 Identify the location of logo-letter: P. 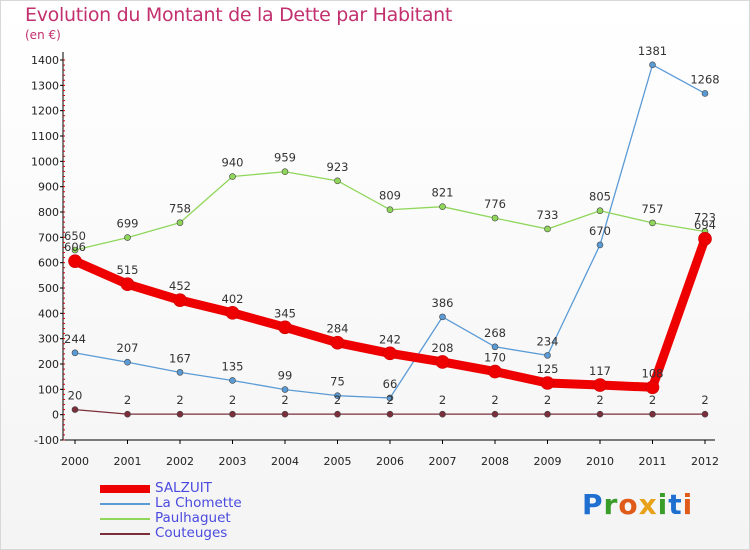
(593, 504).